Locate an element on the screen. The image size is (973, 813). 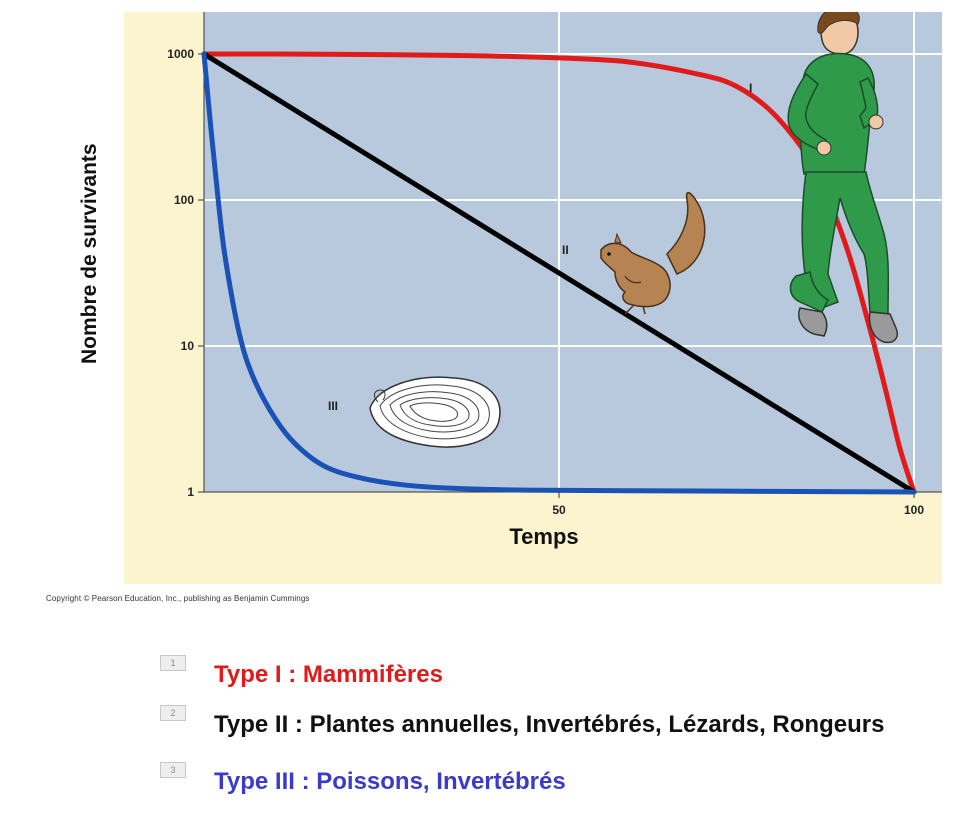
series-label-II: II is located at coordinates (565, 250).